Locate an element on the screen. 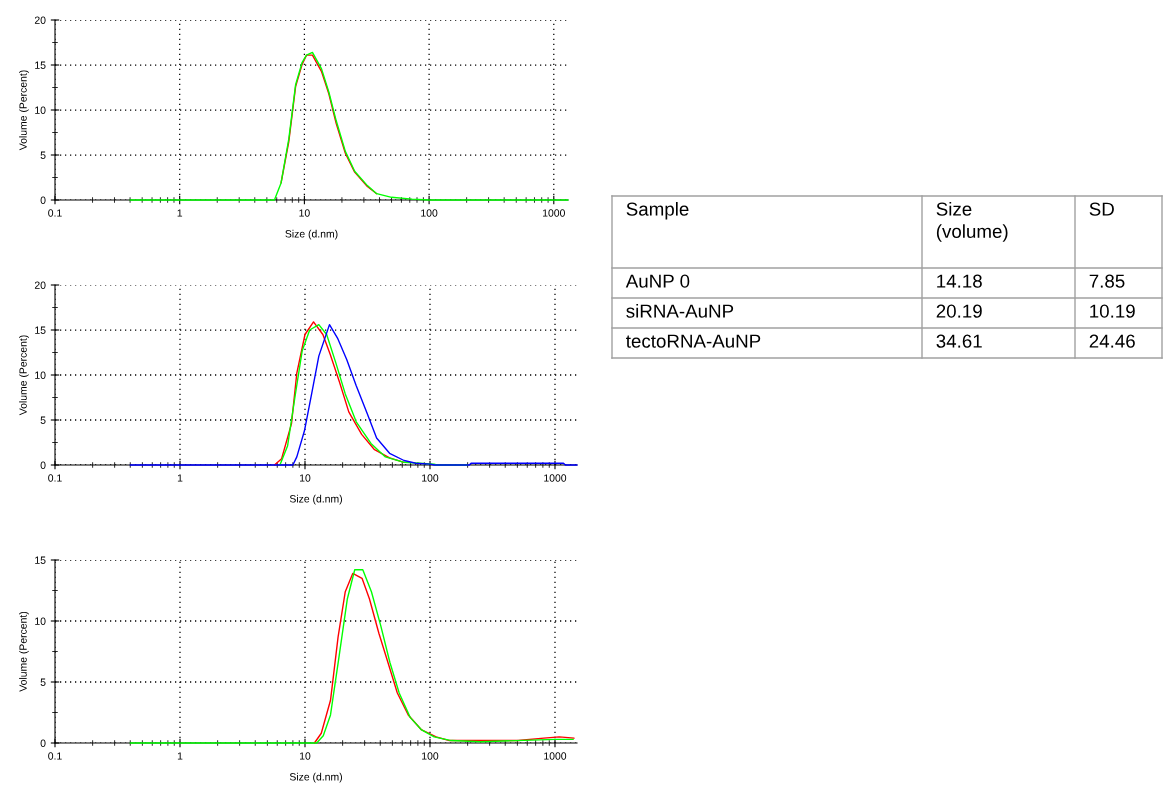 This screenshot has height=790, width=1164. text: siRNA-AuNP is located at coordinates (680, 311).